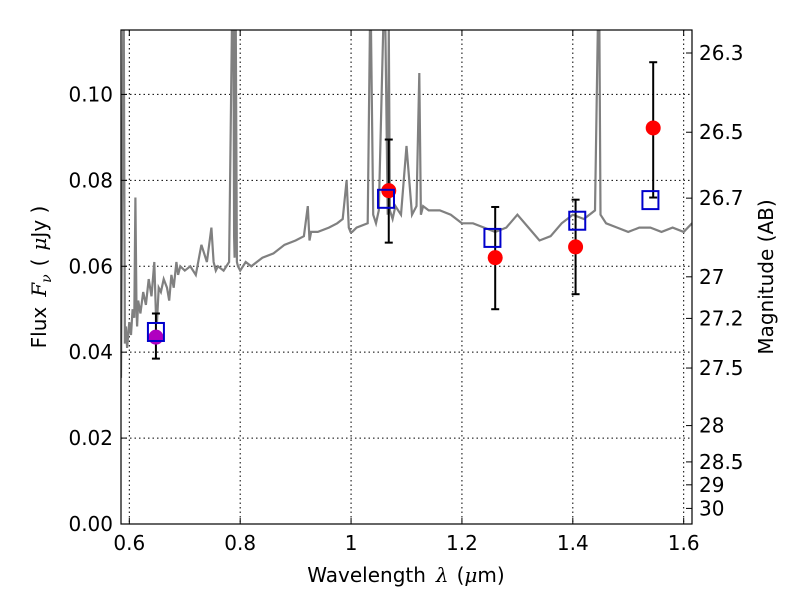  What do you see at coordinates (90, 524) in the screenshot?
I see `y-tick-label: 0.00` at bounding box center [90, 524].